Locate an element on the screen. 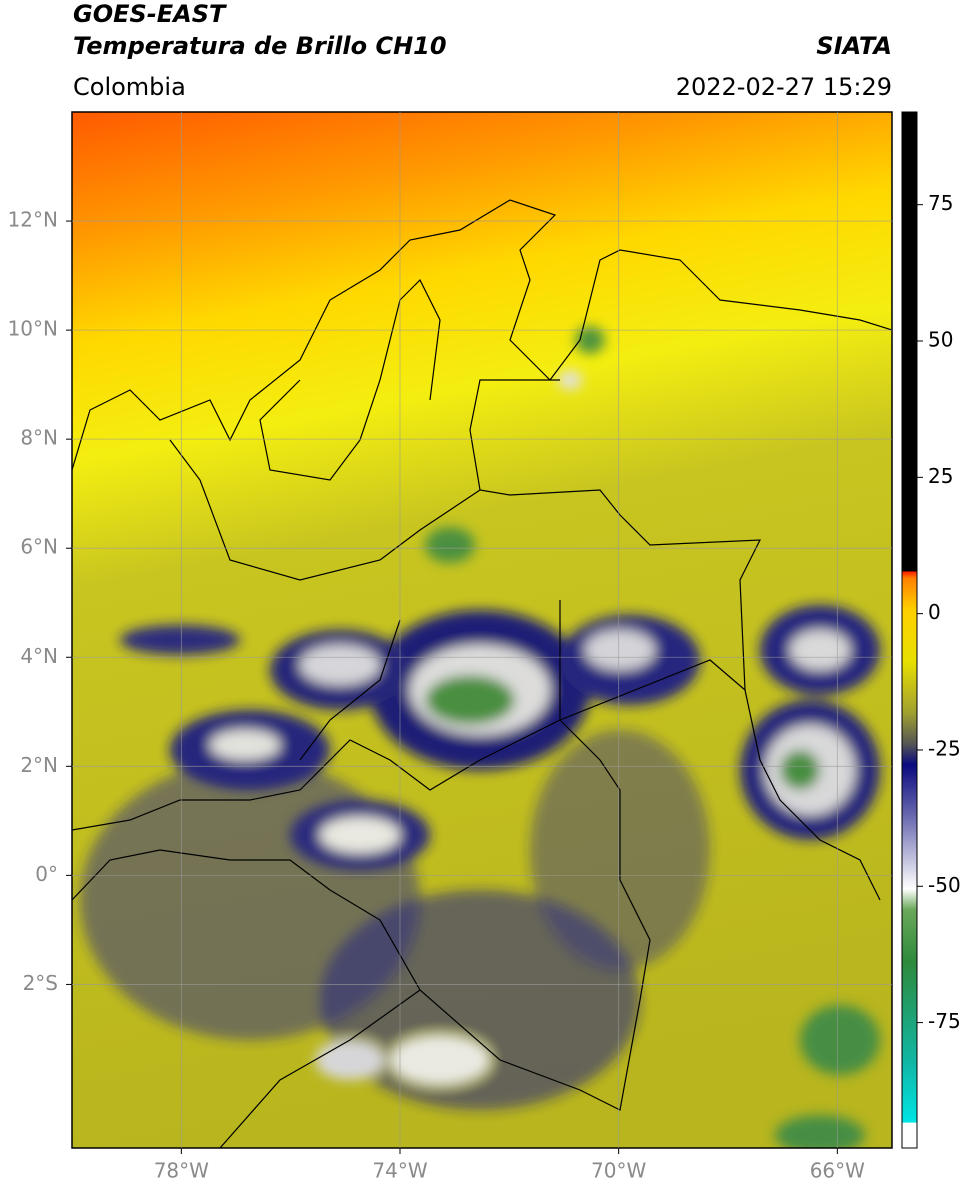  colorbar is located at coordinates (909, 630).